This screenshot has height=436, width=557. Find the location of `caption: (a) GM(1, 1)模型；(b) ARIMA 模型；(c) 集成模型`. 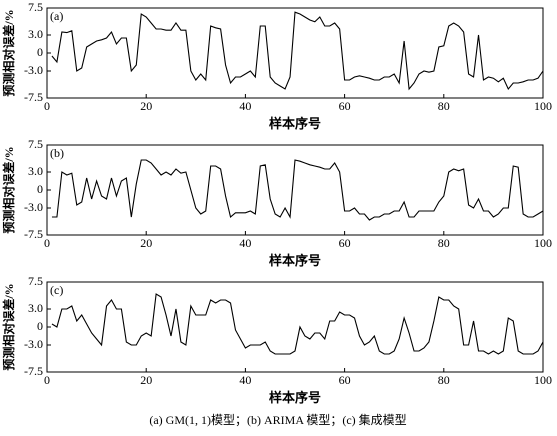

caption: (a) GM(1, 1)模型；(b) ARIMA 模型；(c) 集成模型 is located at coordinates (277, 419).